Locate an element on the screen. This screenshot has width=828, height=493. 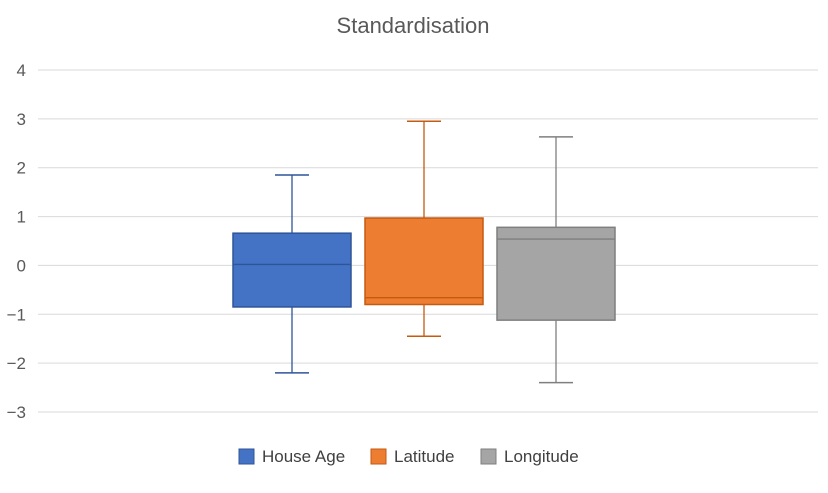
legend-item: House Age is located at coordinates (291, 456).